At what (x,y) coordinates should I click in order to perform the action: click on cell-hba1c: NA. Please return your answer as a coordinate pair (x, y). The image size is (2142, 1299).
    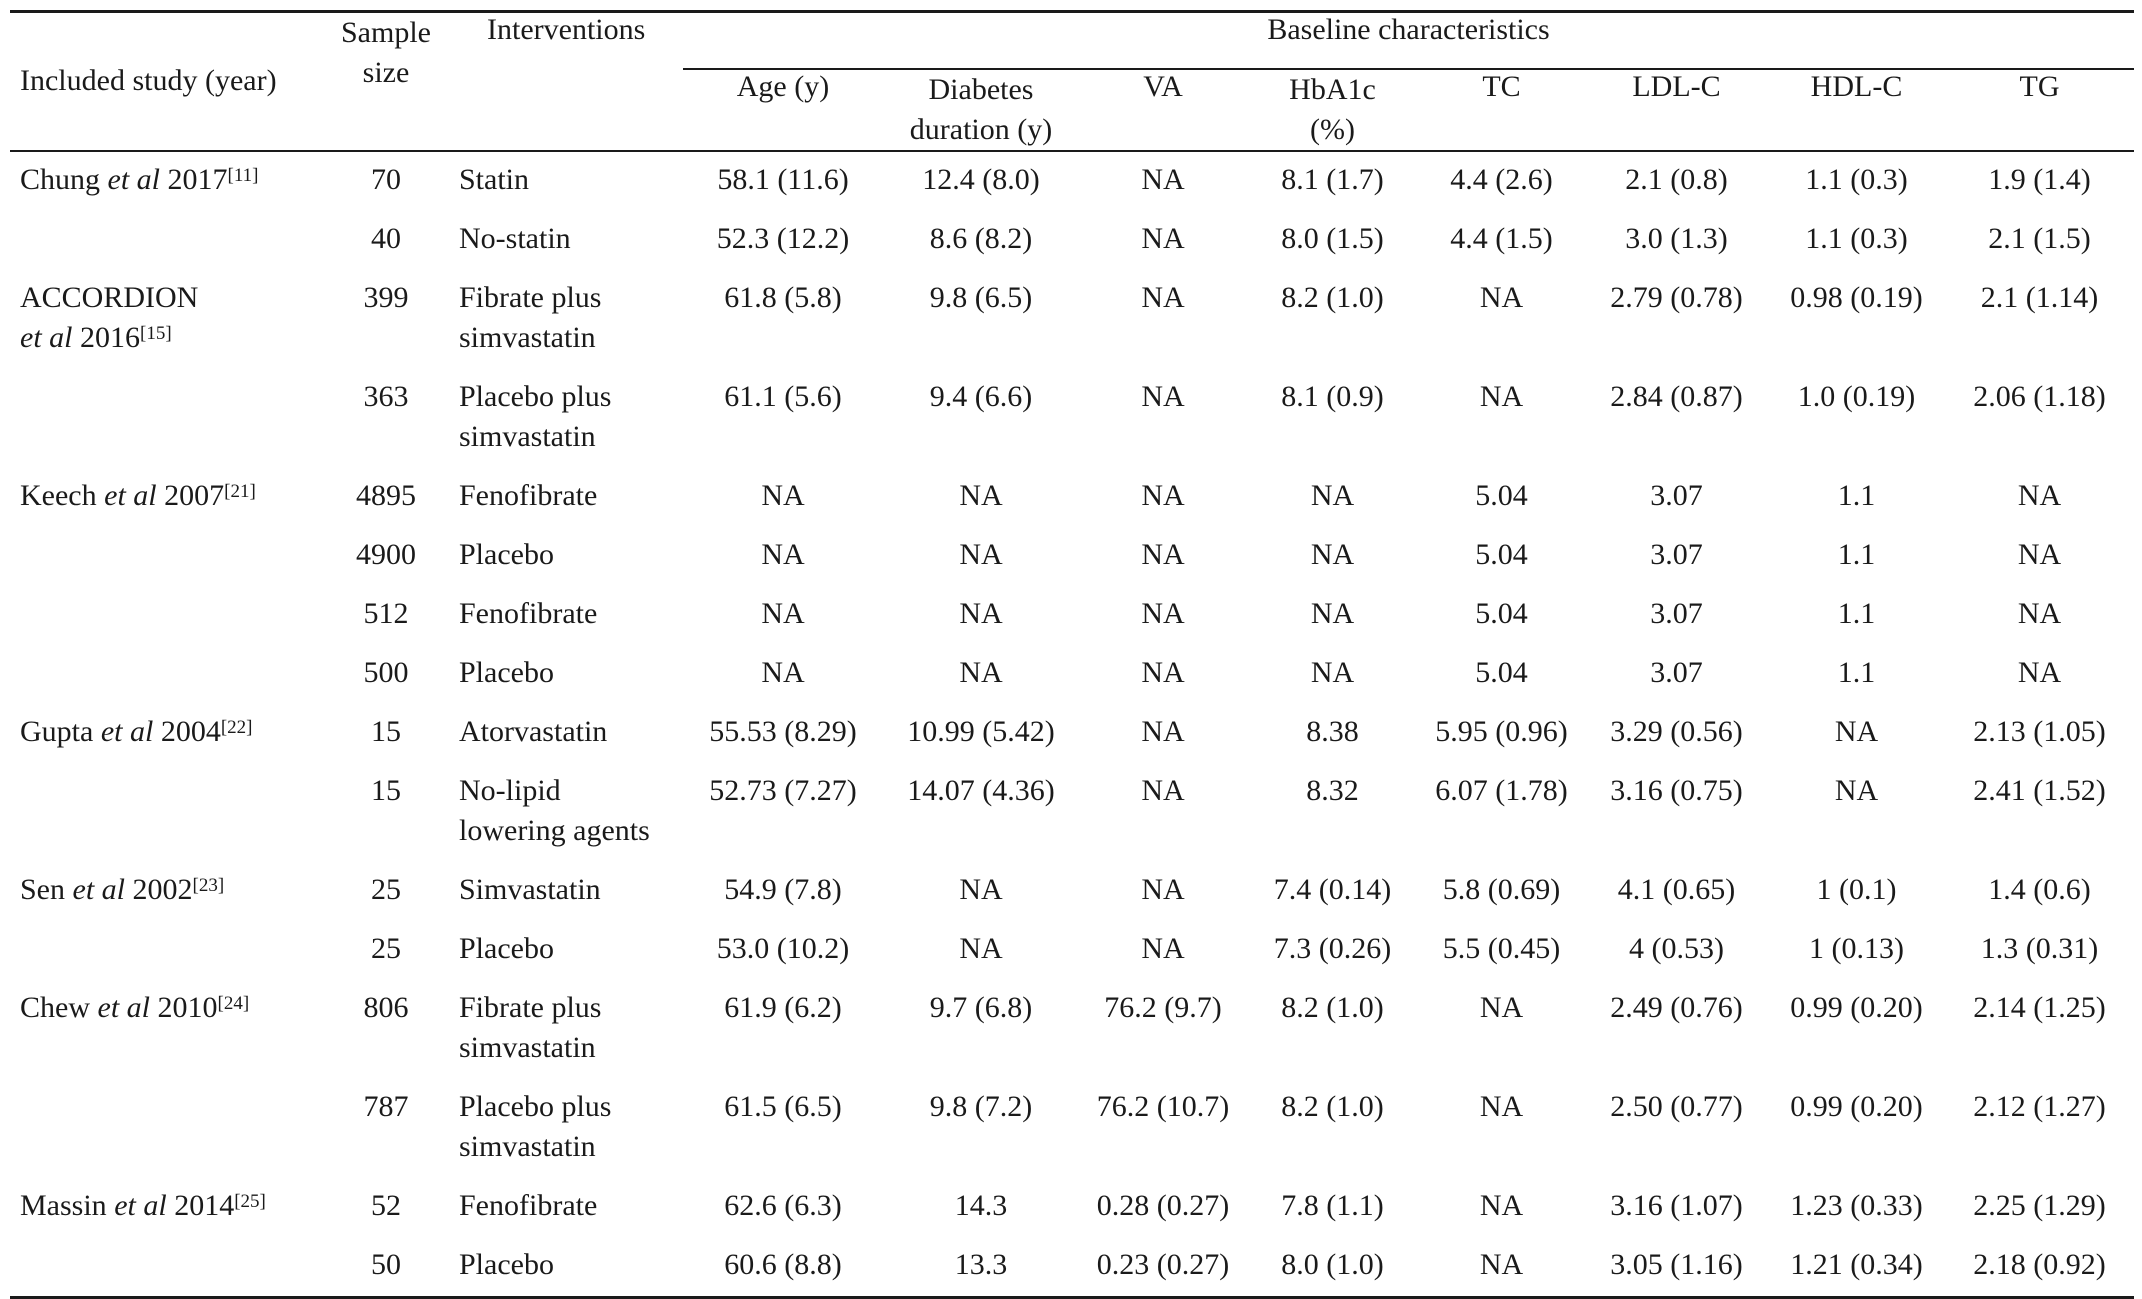
    Looking at the image, I should click on (1332, 554).